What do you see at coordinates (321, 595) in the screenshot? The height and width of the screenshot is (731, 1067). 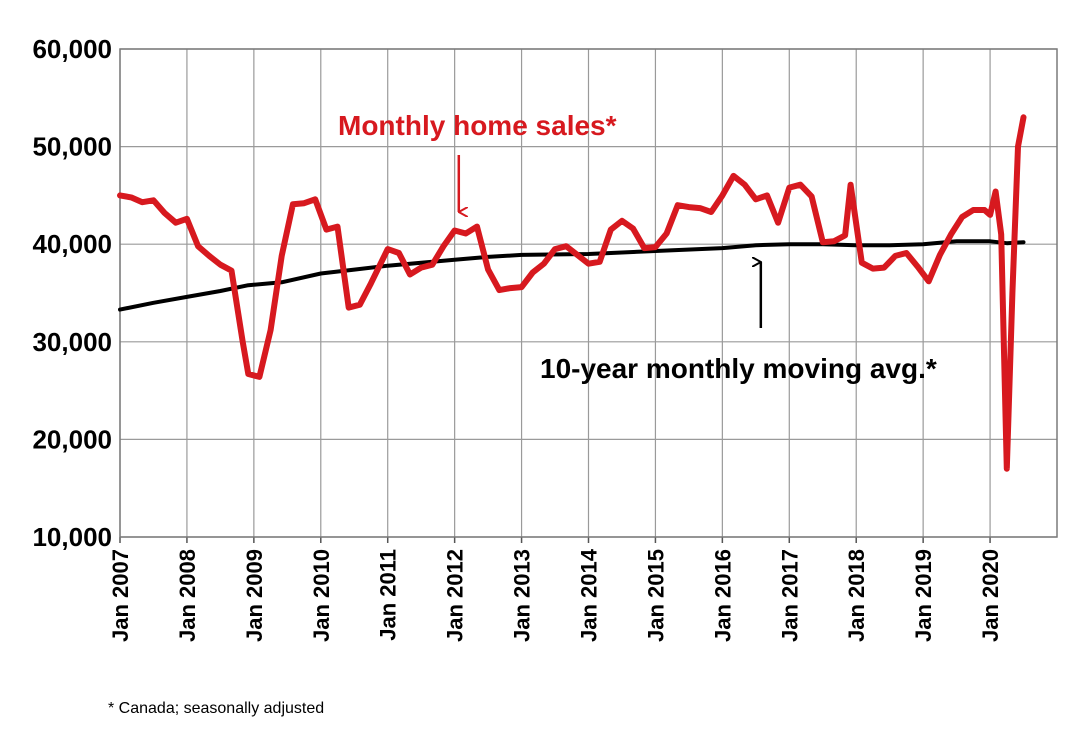 I see `x-tick-label: Jan 2010` at bounding box center [321, 595].